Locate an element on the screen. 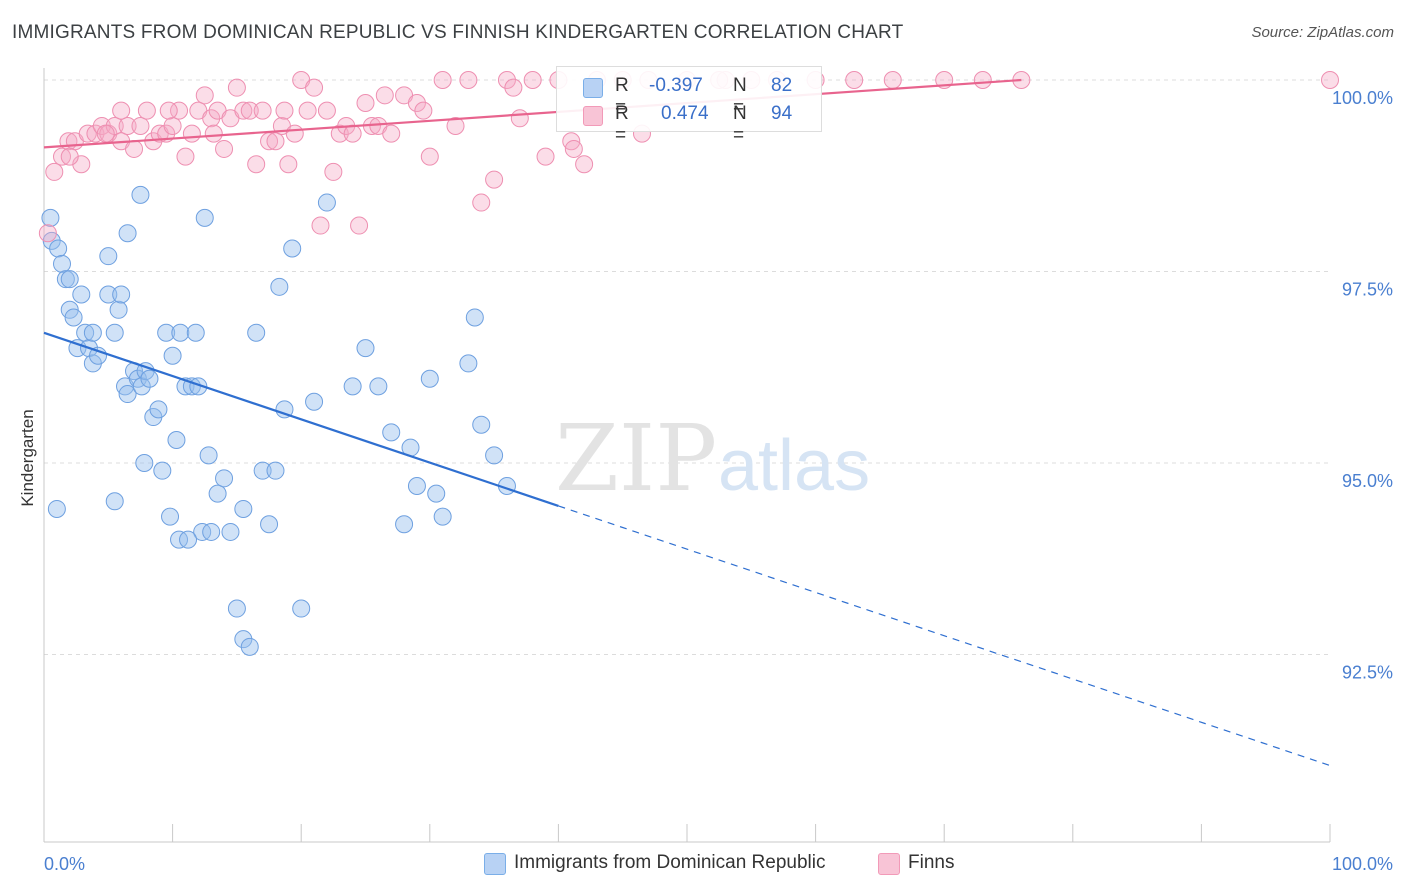 The height and width of the screenshot is (892, 1406). legend: R = -0.397 N = 82 R = 0.474 N = 94 is located at coordinates (689, 106).